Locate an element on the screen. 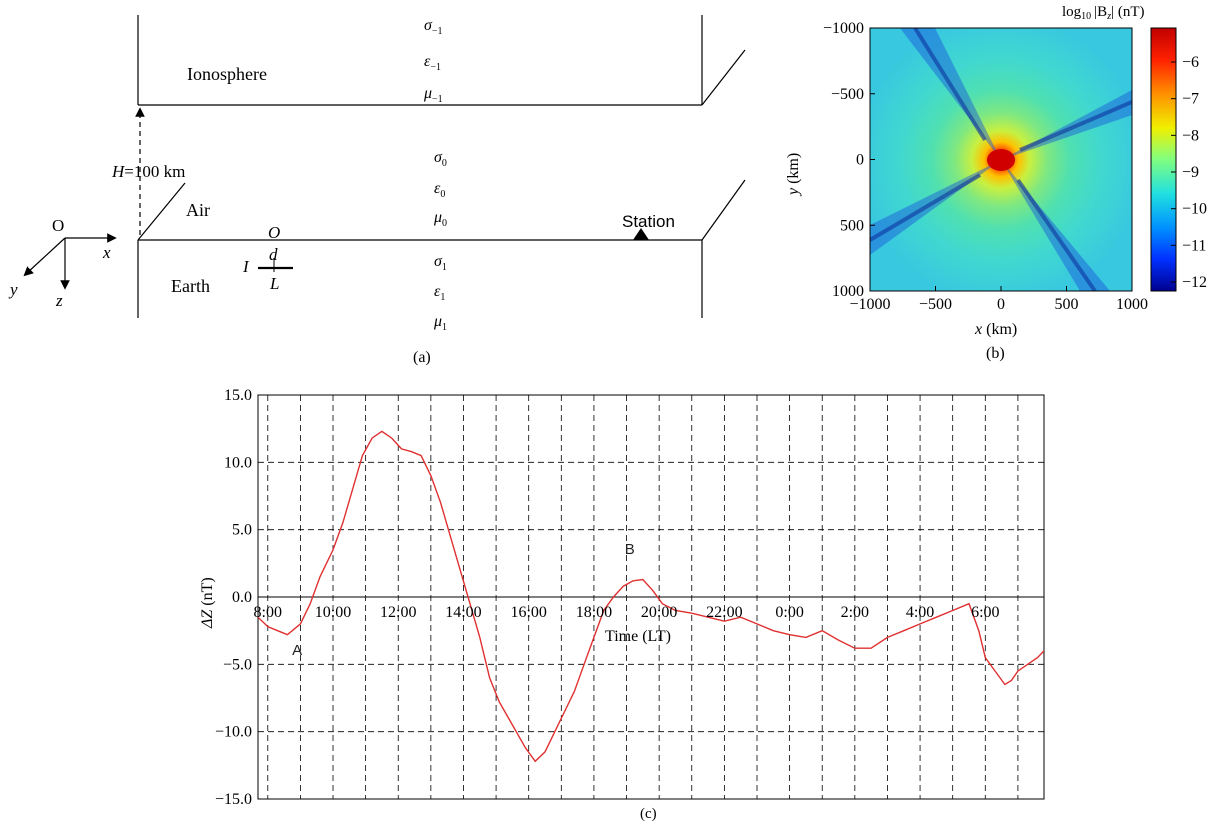 Image resolution: width=1220 pixels, height=829 pixels. heatmap-ylabel: y (km) is located at coordinates (793, 175).